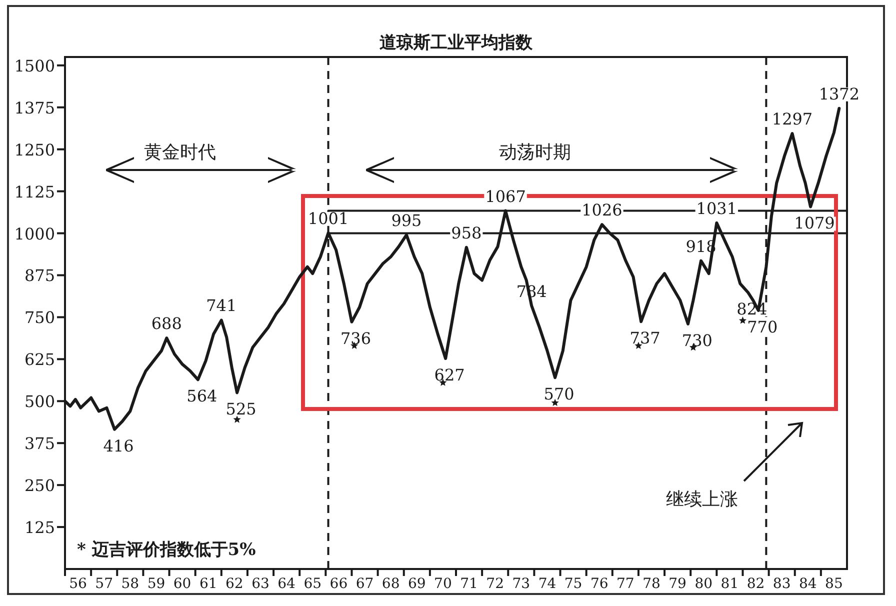  I want to click on annotation: 黄金时代, so click(180, 152).